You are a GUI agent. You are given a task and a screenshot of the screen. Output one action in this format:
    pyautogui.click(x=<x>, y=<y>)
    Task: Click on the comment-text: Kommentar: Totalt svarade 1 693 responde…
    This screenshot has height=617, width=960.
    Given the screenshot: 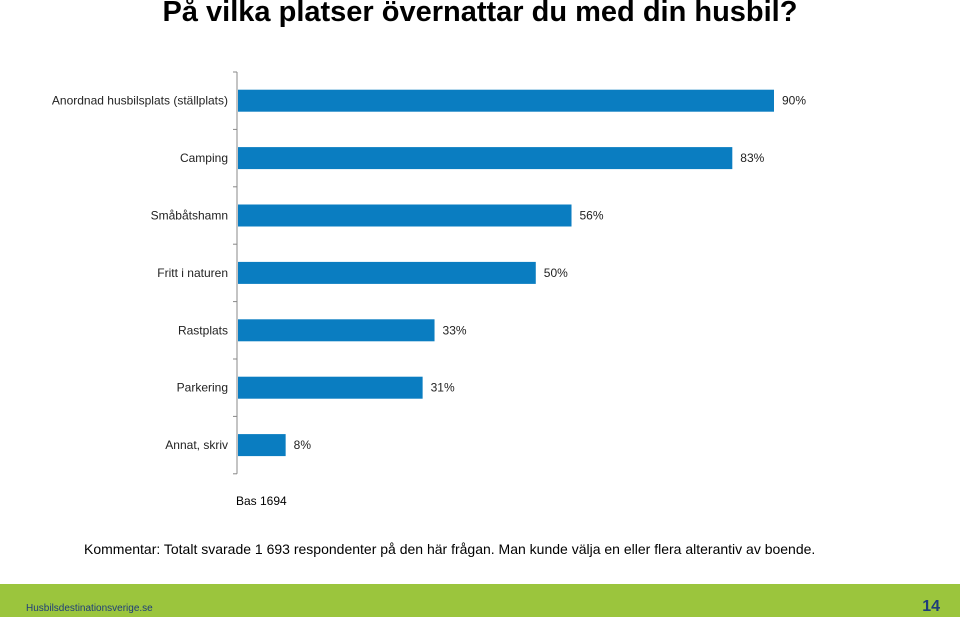 What is the action you would take?
    pyautogui.click(x=450, y=549)
    